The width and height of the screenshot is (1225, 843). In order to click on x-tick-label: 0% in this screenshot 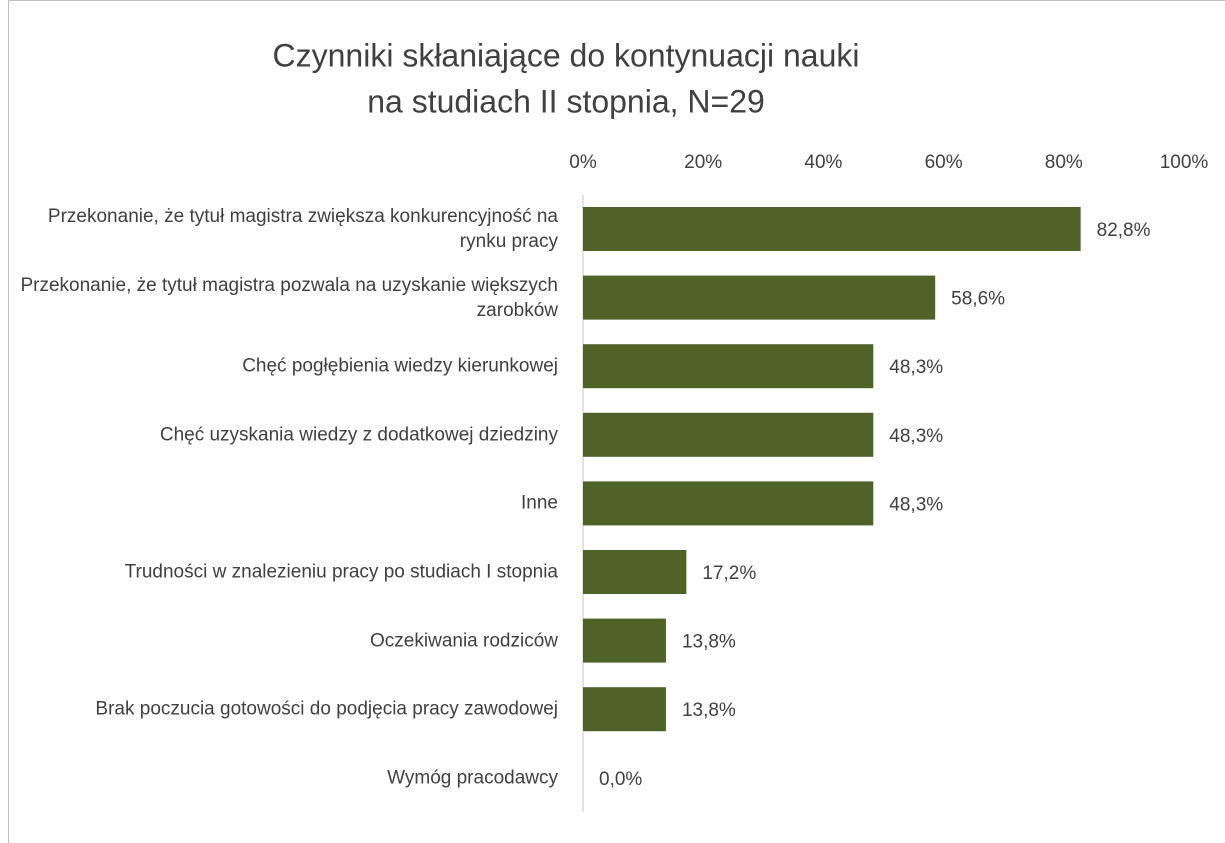, I will do `click(583, 162)`.